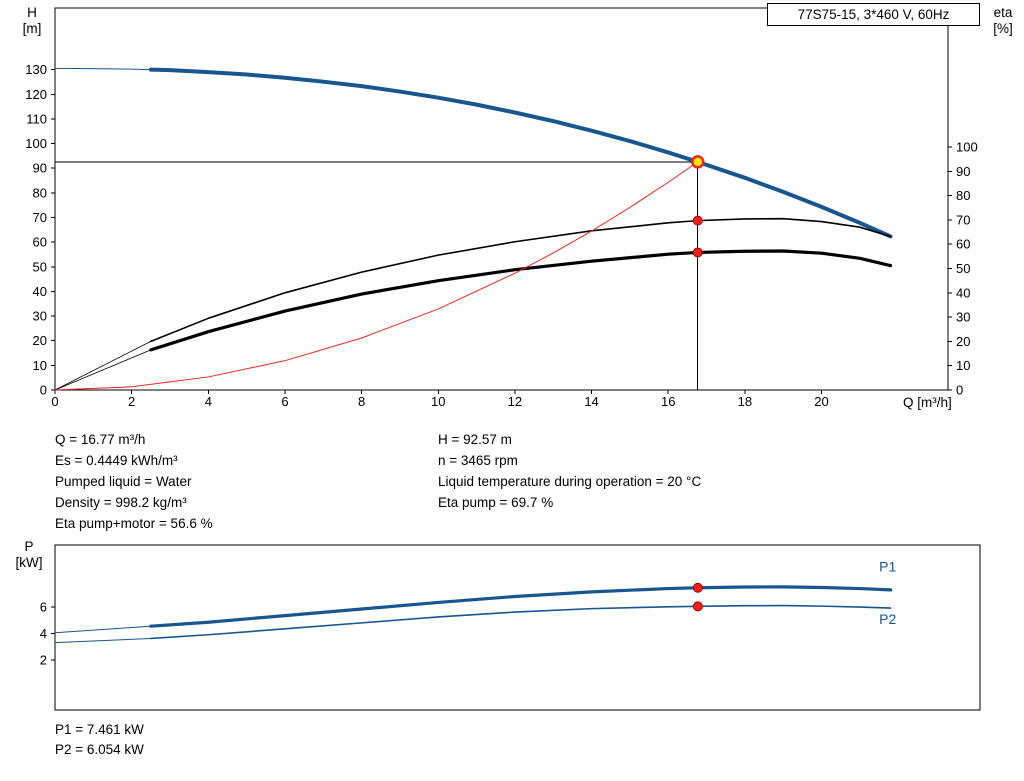 The image size is (1024, 781). What do you see at coordinates (745, 401) in the screenshot?
I see `x-tick-label: 18` at bounding box center [745, 401].